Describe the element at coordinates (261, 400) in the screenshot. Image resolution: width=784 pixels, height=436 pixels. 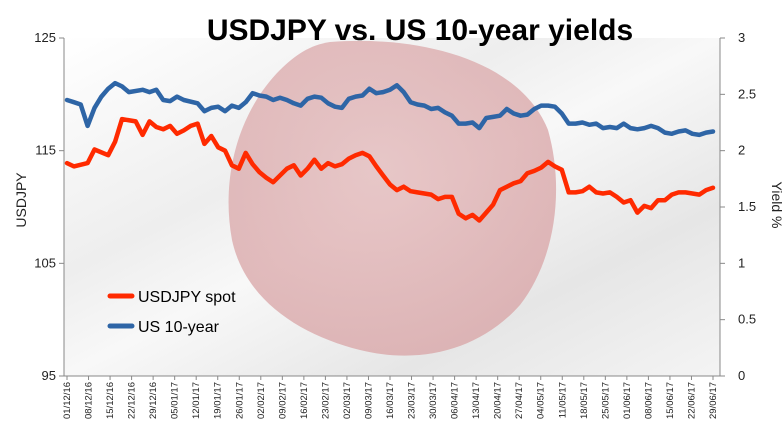
I see `x-tick-label: 02/02/17` at that location.